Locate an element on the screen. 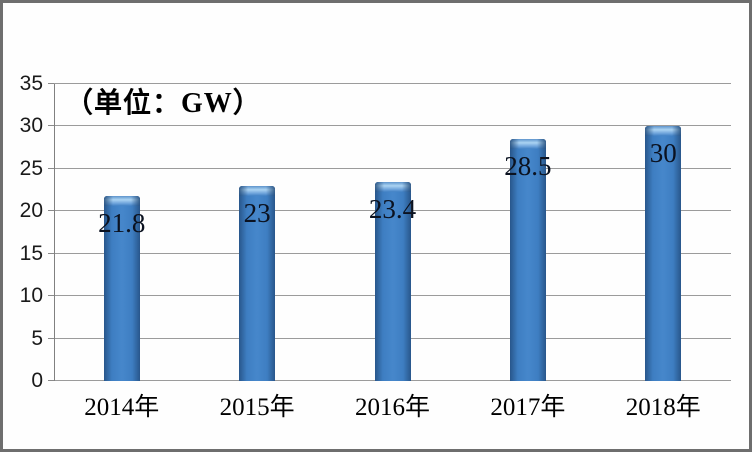 This screenshot has width=752, height=452. y-axis-tick-label: 25 is located at coordinates (31, 168).